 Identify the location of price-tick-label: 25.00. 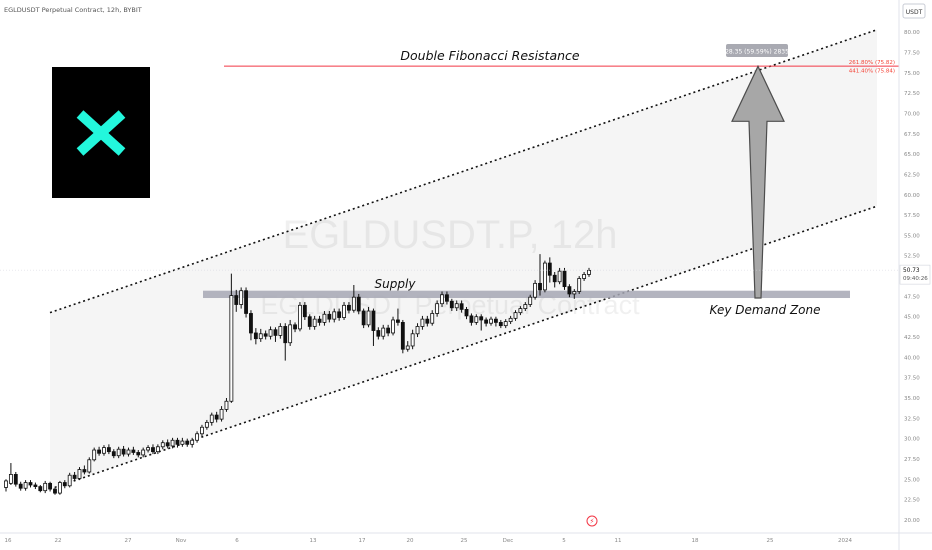
(912, 480).